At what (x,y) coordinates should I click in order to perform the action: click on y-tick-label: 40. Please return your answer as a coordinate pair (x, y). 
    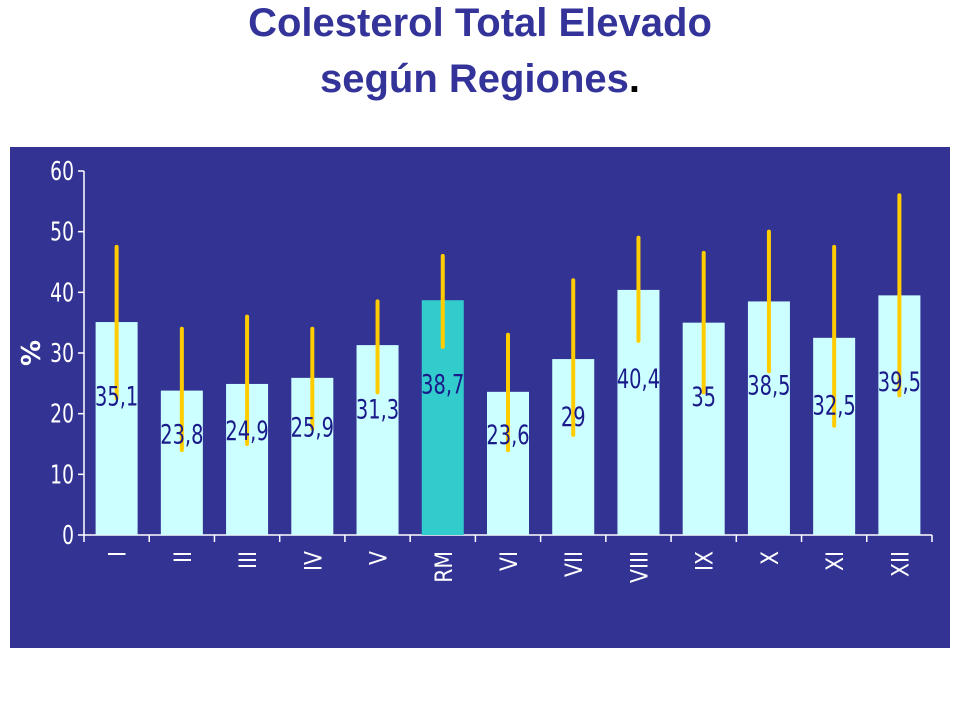
    Looking at the image, I should click on (62, 293).